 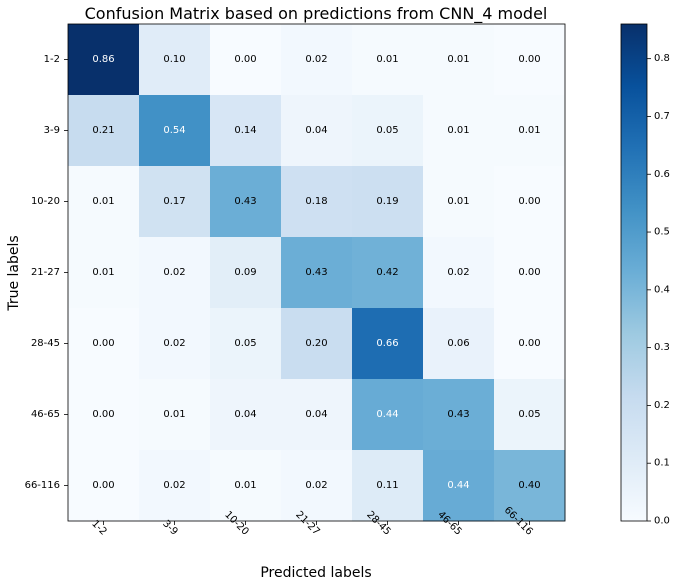 What do you see at coordinates (662, 521) in the screenshot?
I see `colorbar-tick-label: 0.0` at bounding box center [662, 521].